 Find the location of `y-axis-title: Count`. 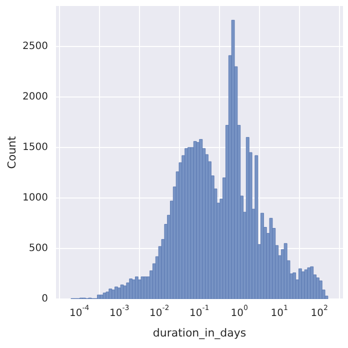

y-axis-title: Count is located at coordinates (11, 152).